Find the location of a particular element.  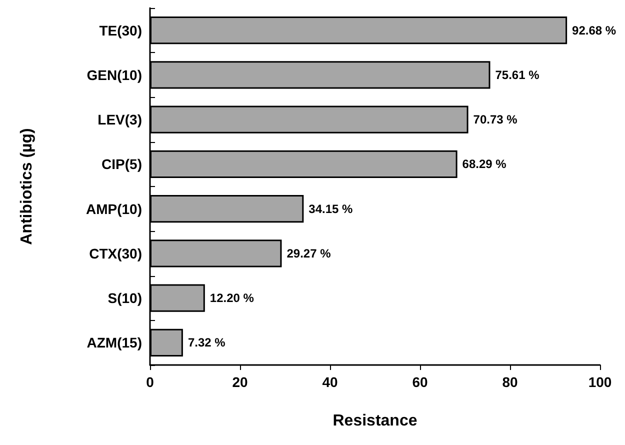

data-label: 29.27 % is located at coordinates (309, 253).